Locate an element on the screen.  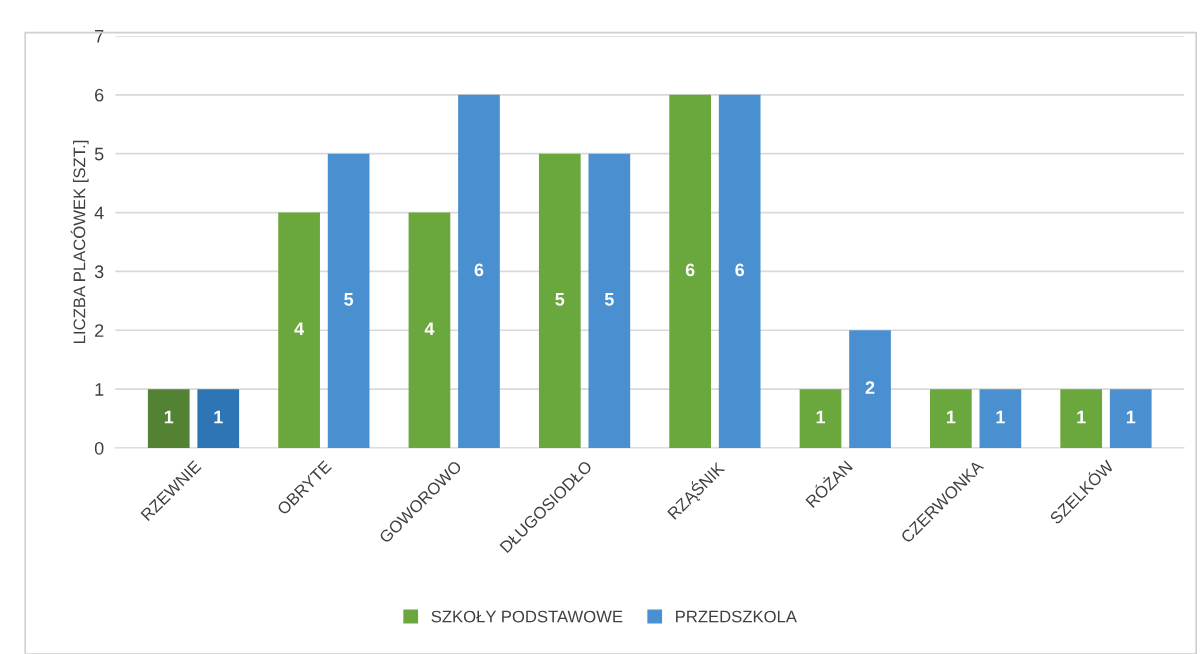
data-label: 2 is located at coordinates (870, 387).